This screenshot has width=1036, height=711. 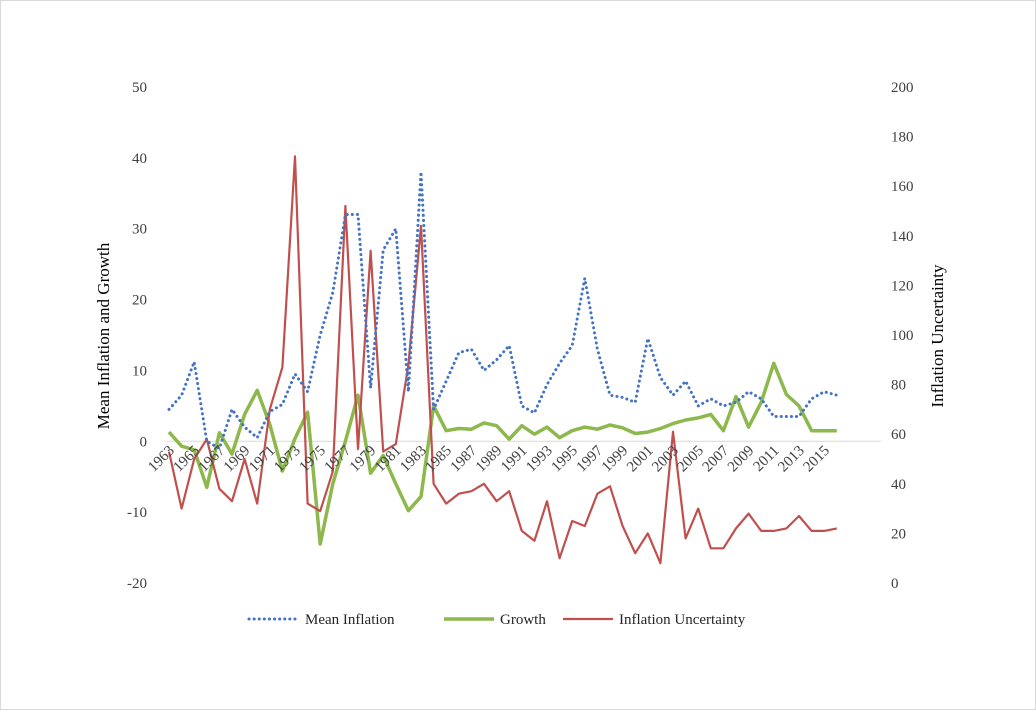 I want to click on right-y-tick-label: 20, so click(x=898, y=534).